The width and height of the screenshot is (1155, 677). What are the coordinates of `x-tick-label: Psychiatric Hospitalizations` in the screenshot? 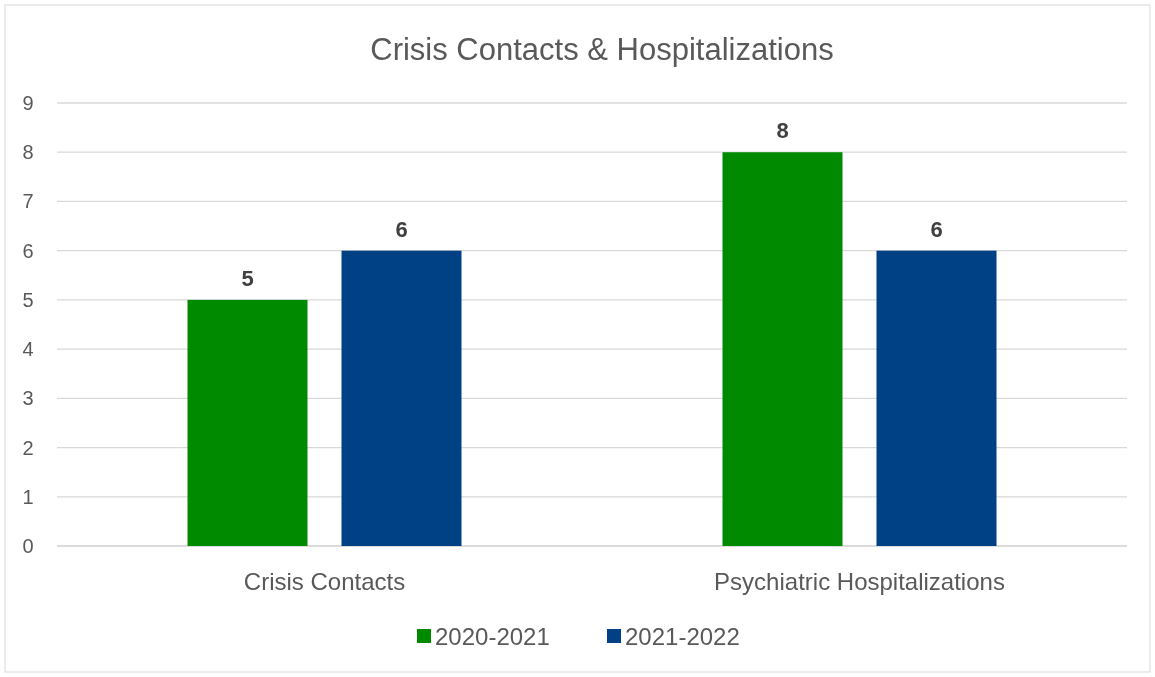 It's located at (859, 581).